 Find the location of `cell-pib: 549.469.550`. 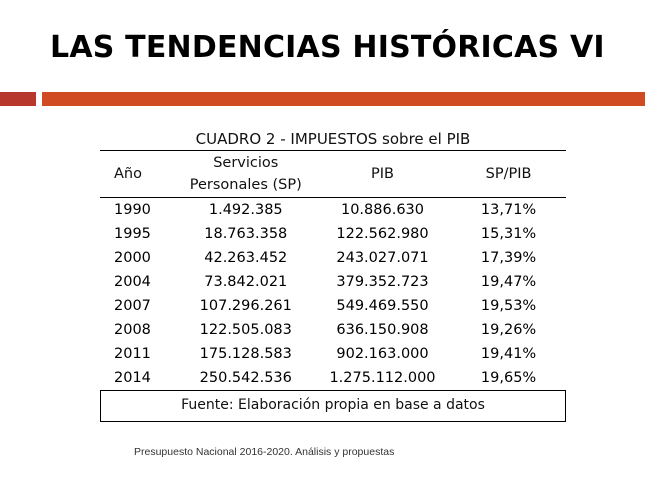

cell-pib: 549.469.550 is located at coordinates (382, 306).